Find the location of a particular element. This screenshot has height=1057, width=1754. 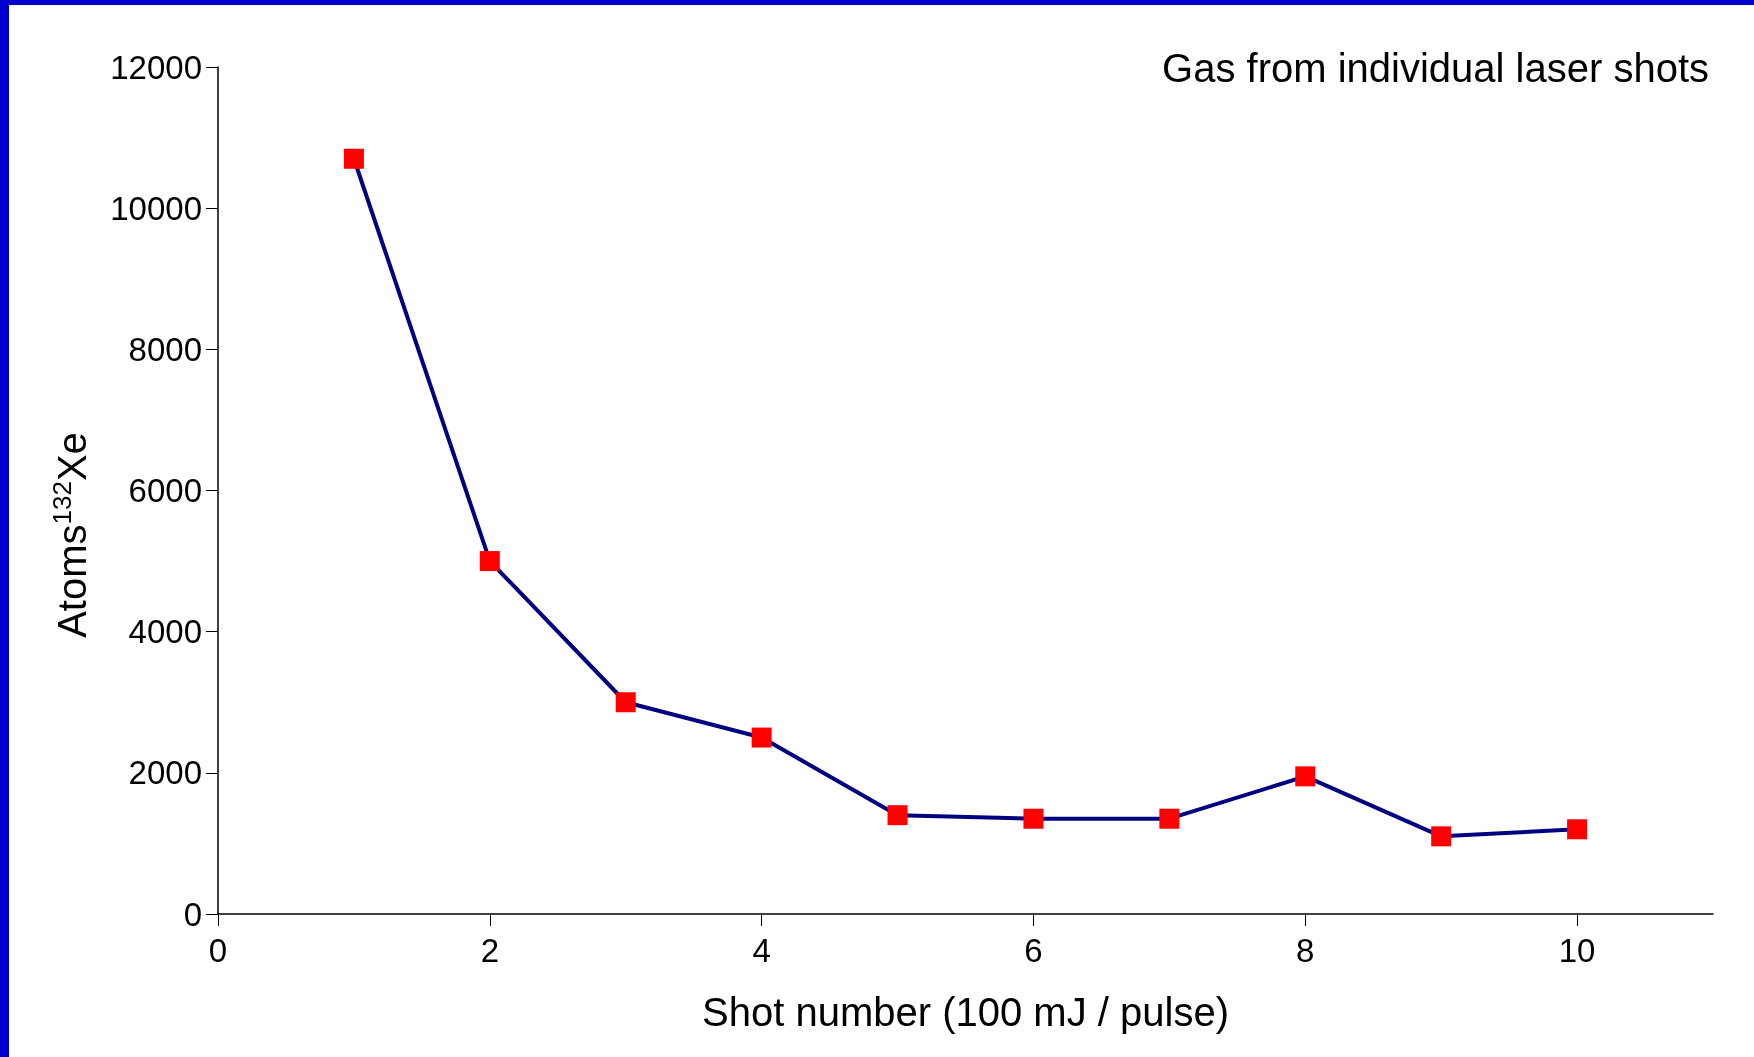

y-tick-label: 8000 is located at coordinates (165, 349).